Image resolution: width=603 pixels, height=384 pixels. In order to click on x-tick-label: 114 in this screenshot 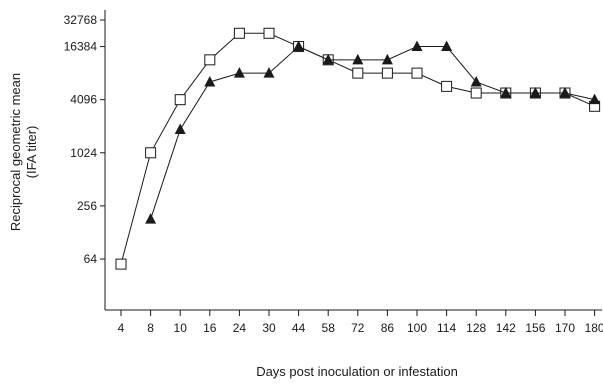, I will do `click(446, 328)`.